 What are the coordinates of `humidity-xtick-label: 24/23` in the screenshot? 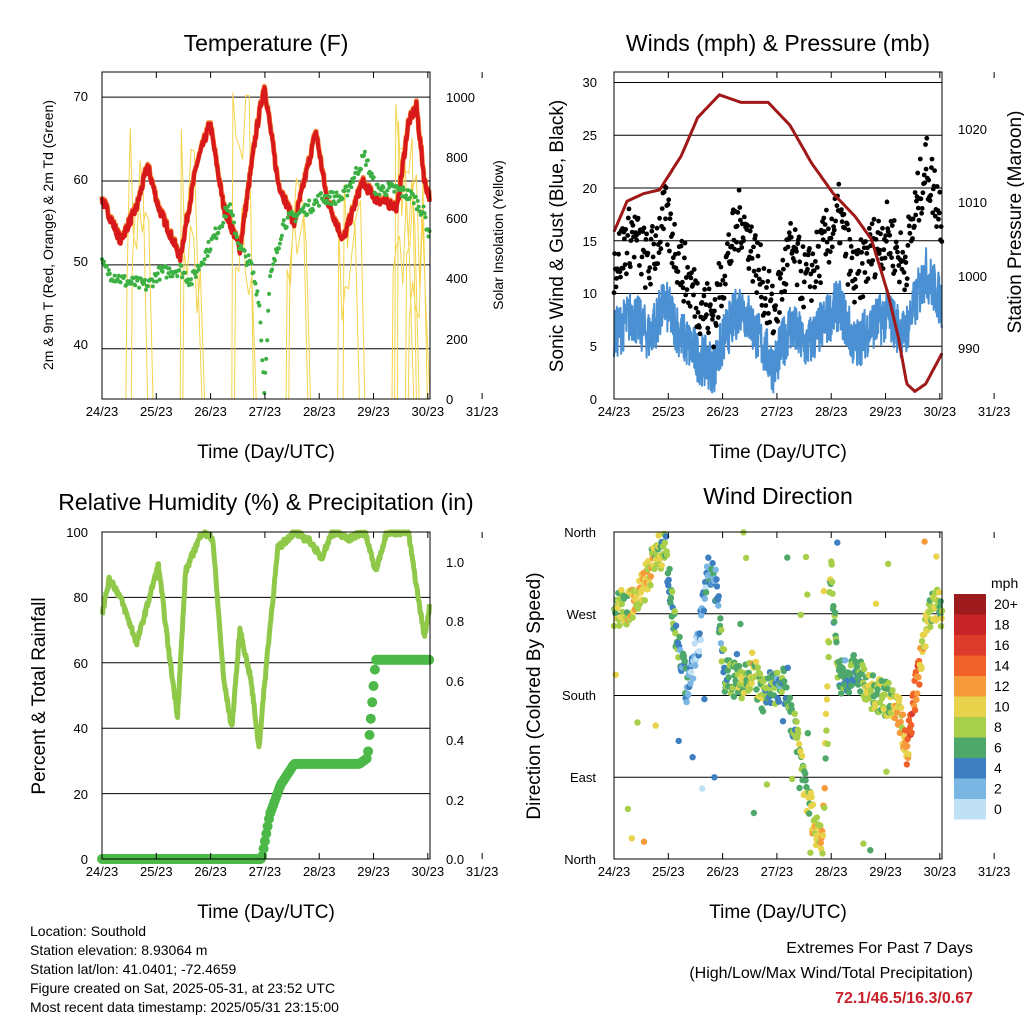 It's located at (102, 871).